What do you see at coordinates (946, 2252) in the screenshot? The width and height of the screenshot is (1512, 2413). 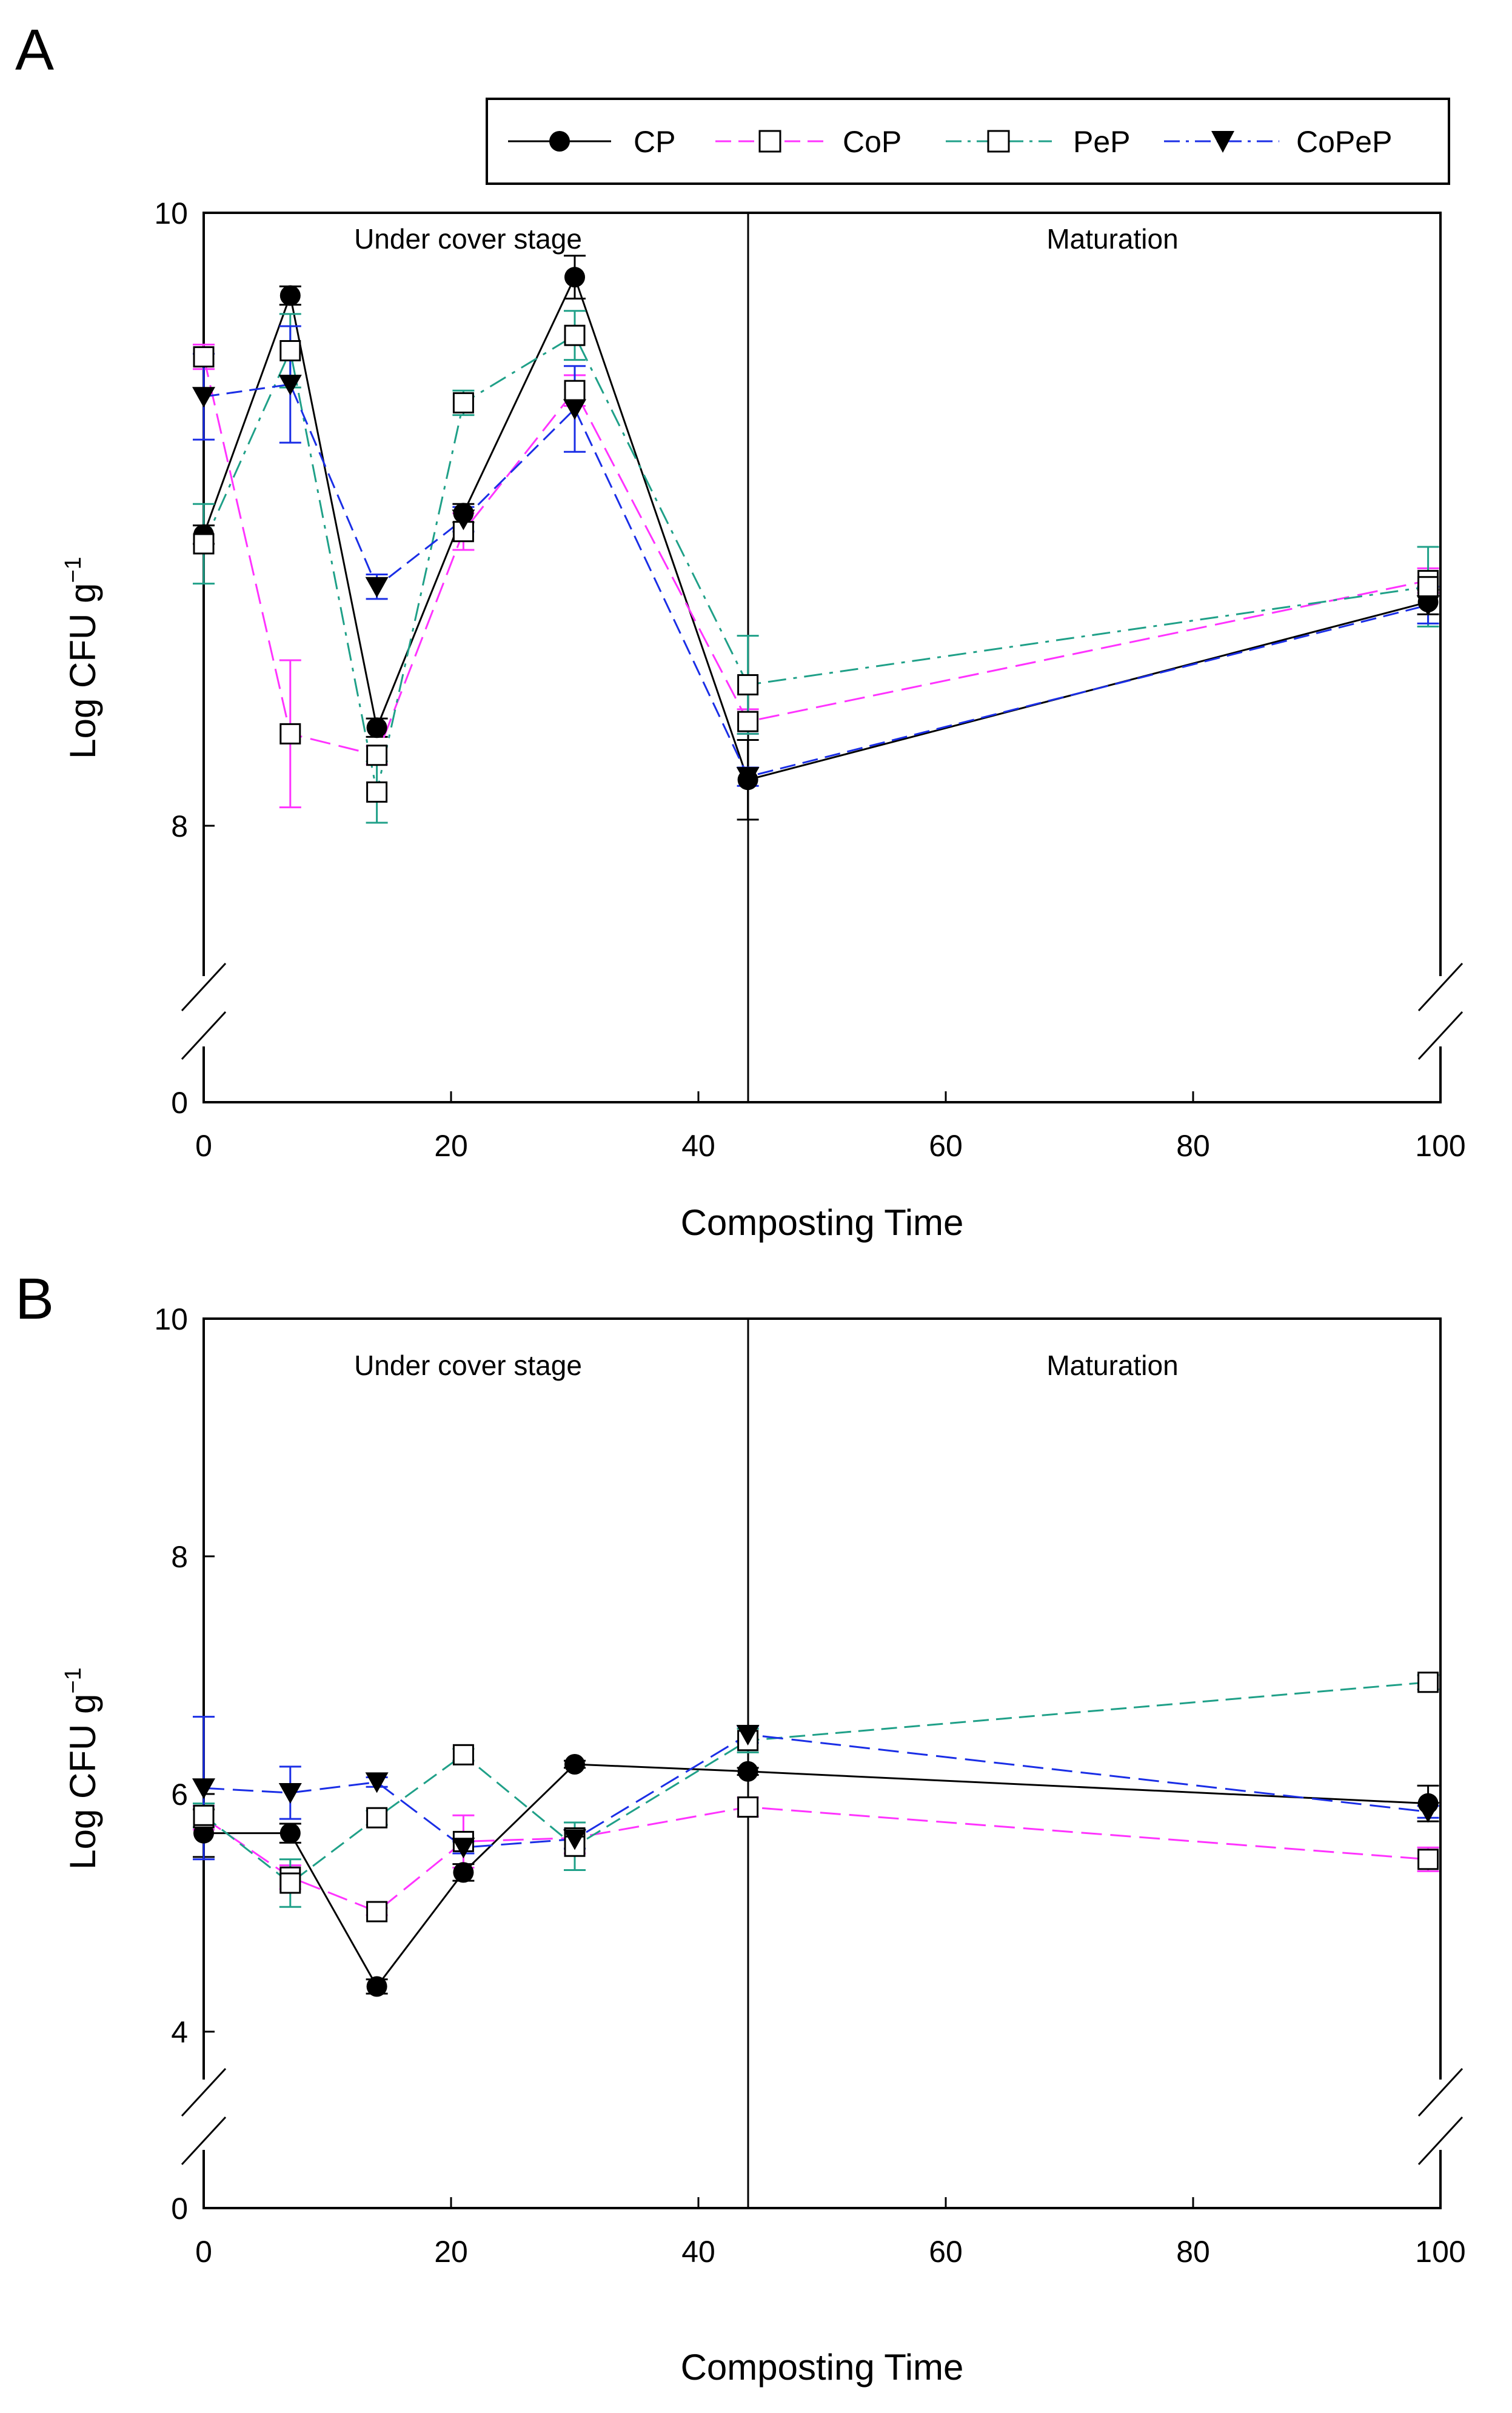 I see `panel-b-x-tick-60: 60` at bounding box center [946, 2252].